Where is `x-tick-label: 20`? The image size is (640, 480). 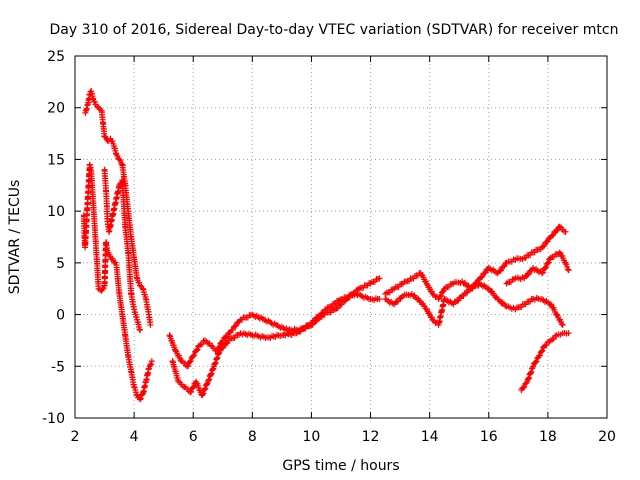
x-tick-label: 20 is located at coordinates (607, 437).